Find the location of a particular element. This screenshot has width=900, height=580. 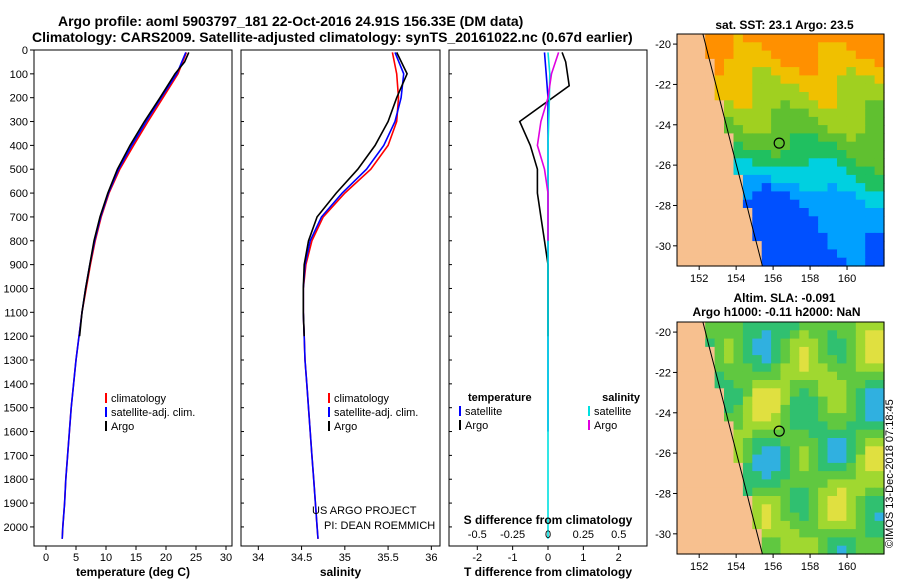

x-tick-label: 34 is located at coordinates (258, 558).